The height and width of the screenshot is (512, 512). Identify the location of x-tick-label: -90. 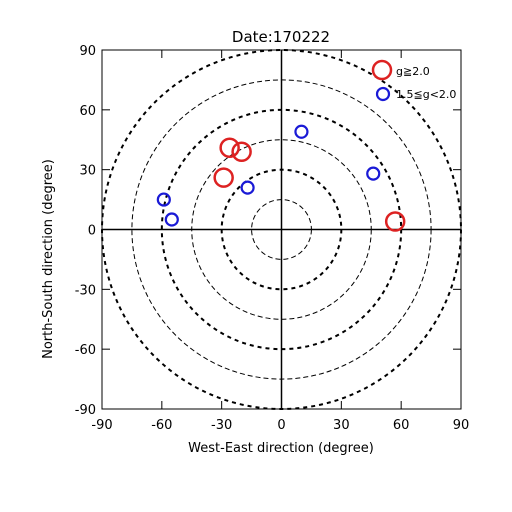
(101, 425).